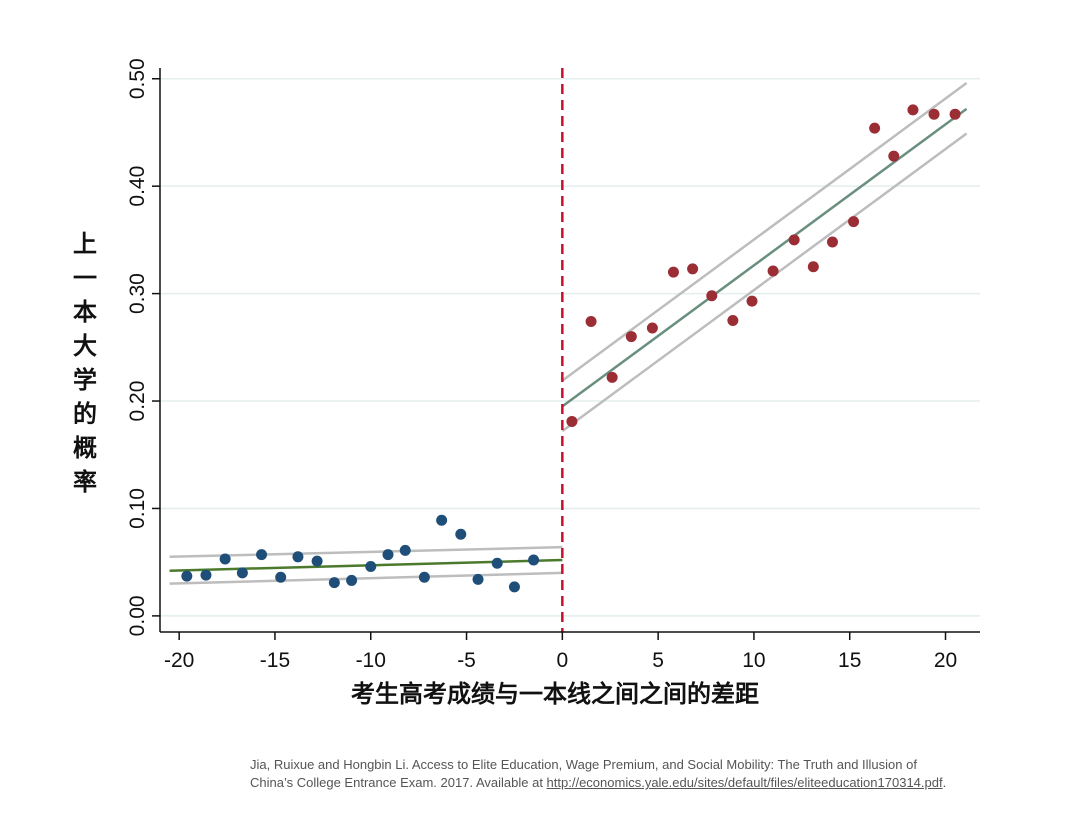 This screenshot has width=1080, height=818. I want to click on y-tick-label-4: 0.40, so click(137, 186).